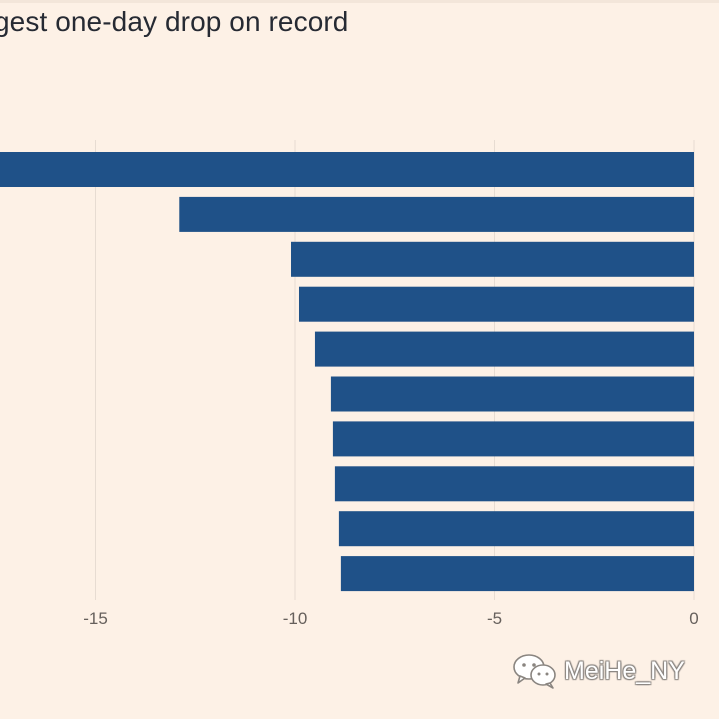 This screenshot has height=719, width=719. What do you see at coordinates (534, 671) in the screenshot?
I see `wechat-icon` at bounding box center [534, 671].